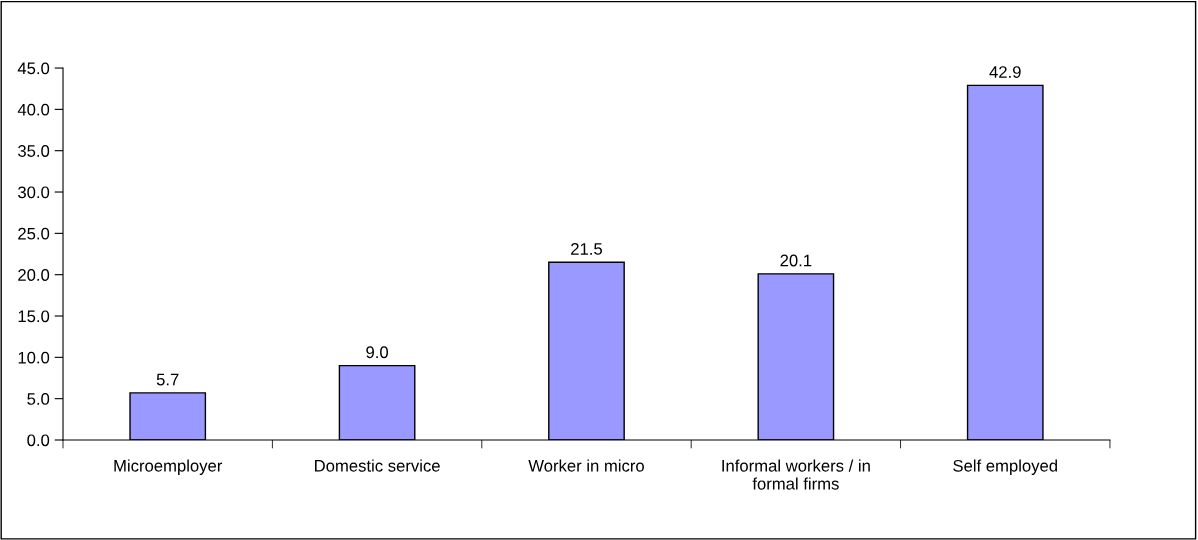 The width and height of the screenshot is (1198, 540). Describe the element at coordinates (38, 399) in the screenshot. I see `y-tick-label: 5.0` at that location.